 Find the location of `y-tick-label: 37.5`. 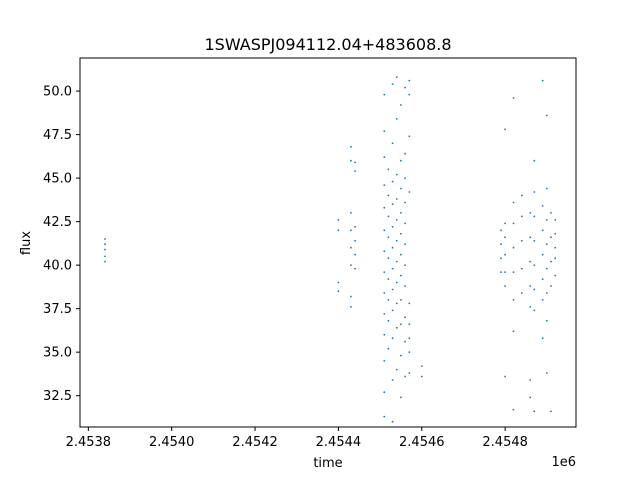

y-tick-label: 37.5 is located at coordinates (57, 309).